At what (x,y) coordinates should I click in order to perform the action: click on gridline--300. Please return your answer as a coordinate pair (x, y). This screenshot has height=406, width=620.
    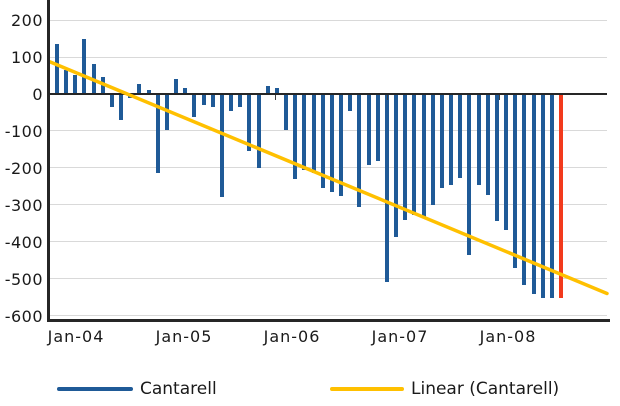
    Looking at the image, I should click on (328, 205).